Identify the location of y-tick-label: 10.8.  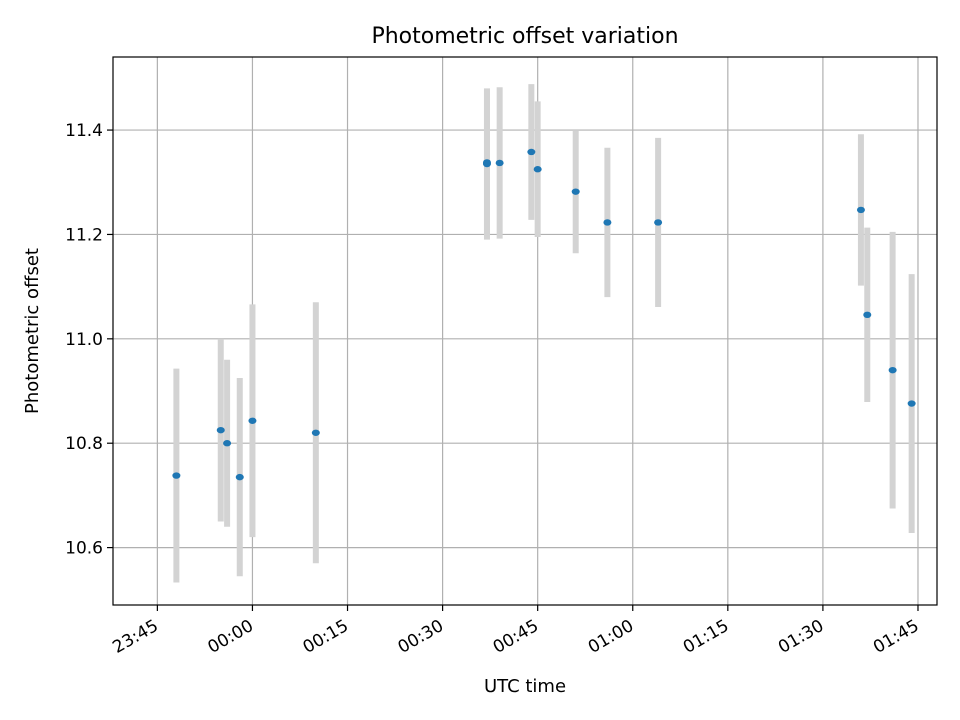
(84, 444).